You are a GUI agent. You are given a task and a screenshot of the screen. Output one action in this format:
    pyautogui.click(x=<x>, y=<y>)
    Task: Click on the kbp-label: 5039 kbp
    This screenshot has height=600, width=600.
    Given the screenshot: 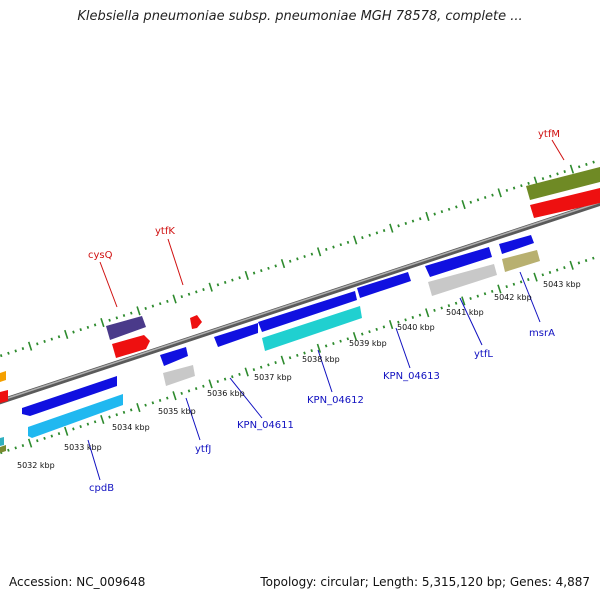 What is the action you would take?
    pyautogui.click(x=368, y=343)
    